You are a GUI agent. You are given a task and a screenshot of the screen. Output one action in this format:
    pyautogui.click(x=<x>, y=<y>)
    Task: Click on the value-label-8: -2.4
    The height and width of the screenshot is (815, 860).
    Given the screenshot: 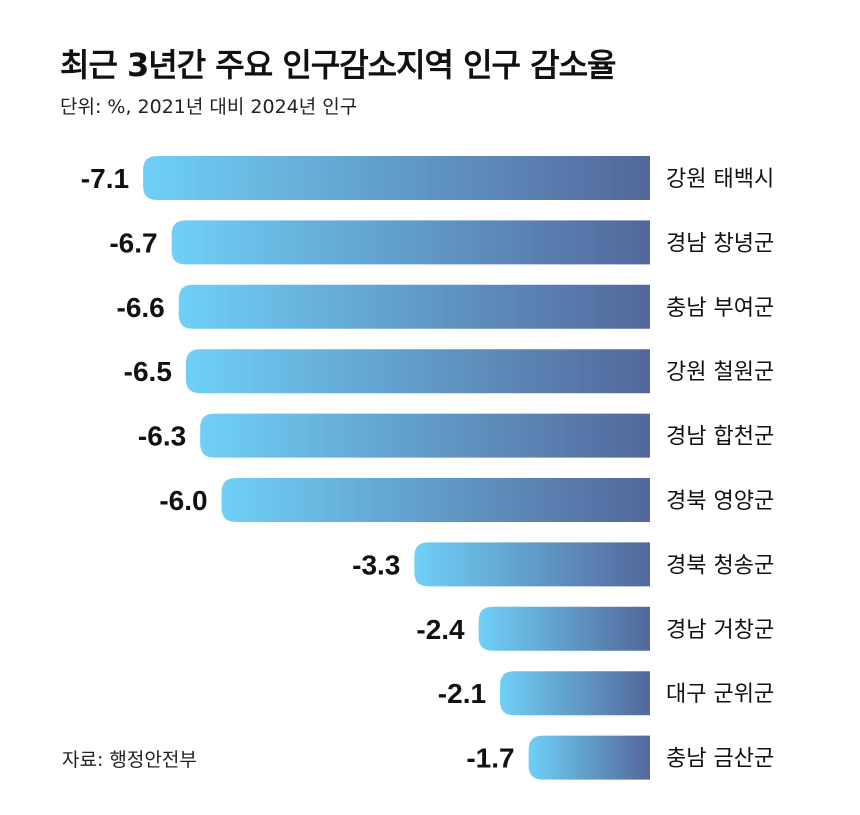 What is the action you would take?
    pyautogui.click(x=440, y=629)
    